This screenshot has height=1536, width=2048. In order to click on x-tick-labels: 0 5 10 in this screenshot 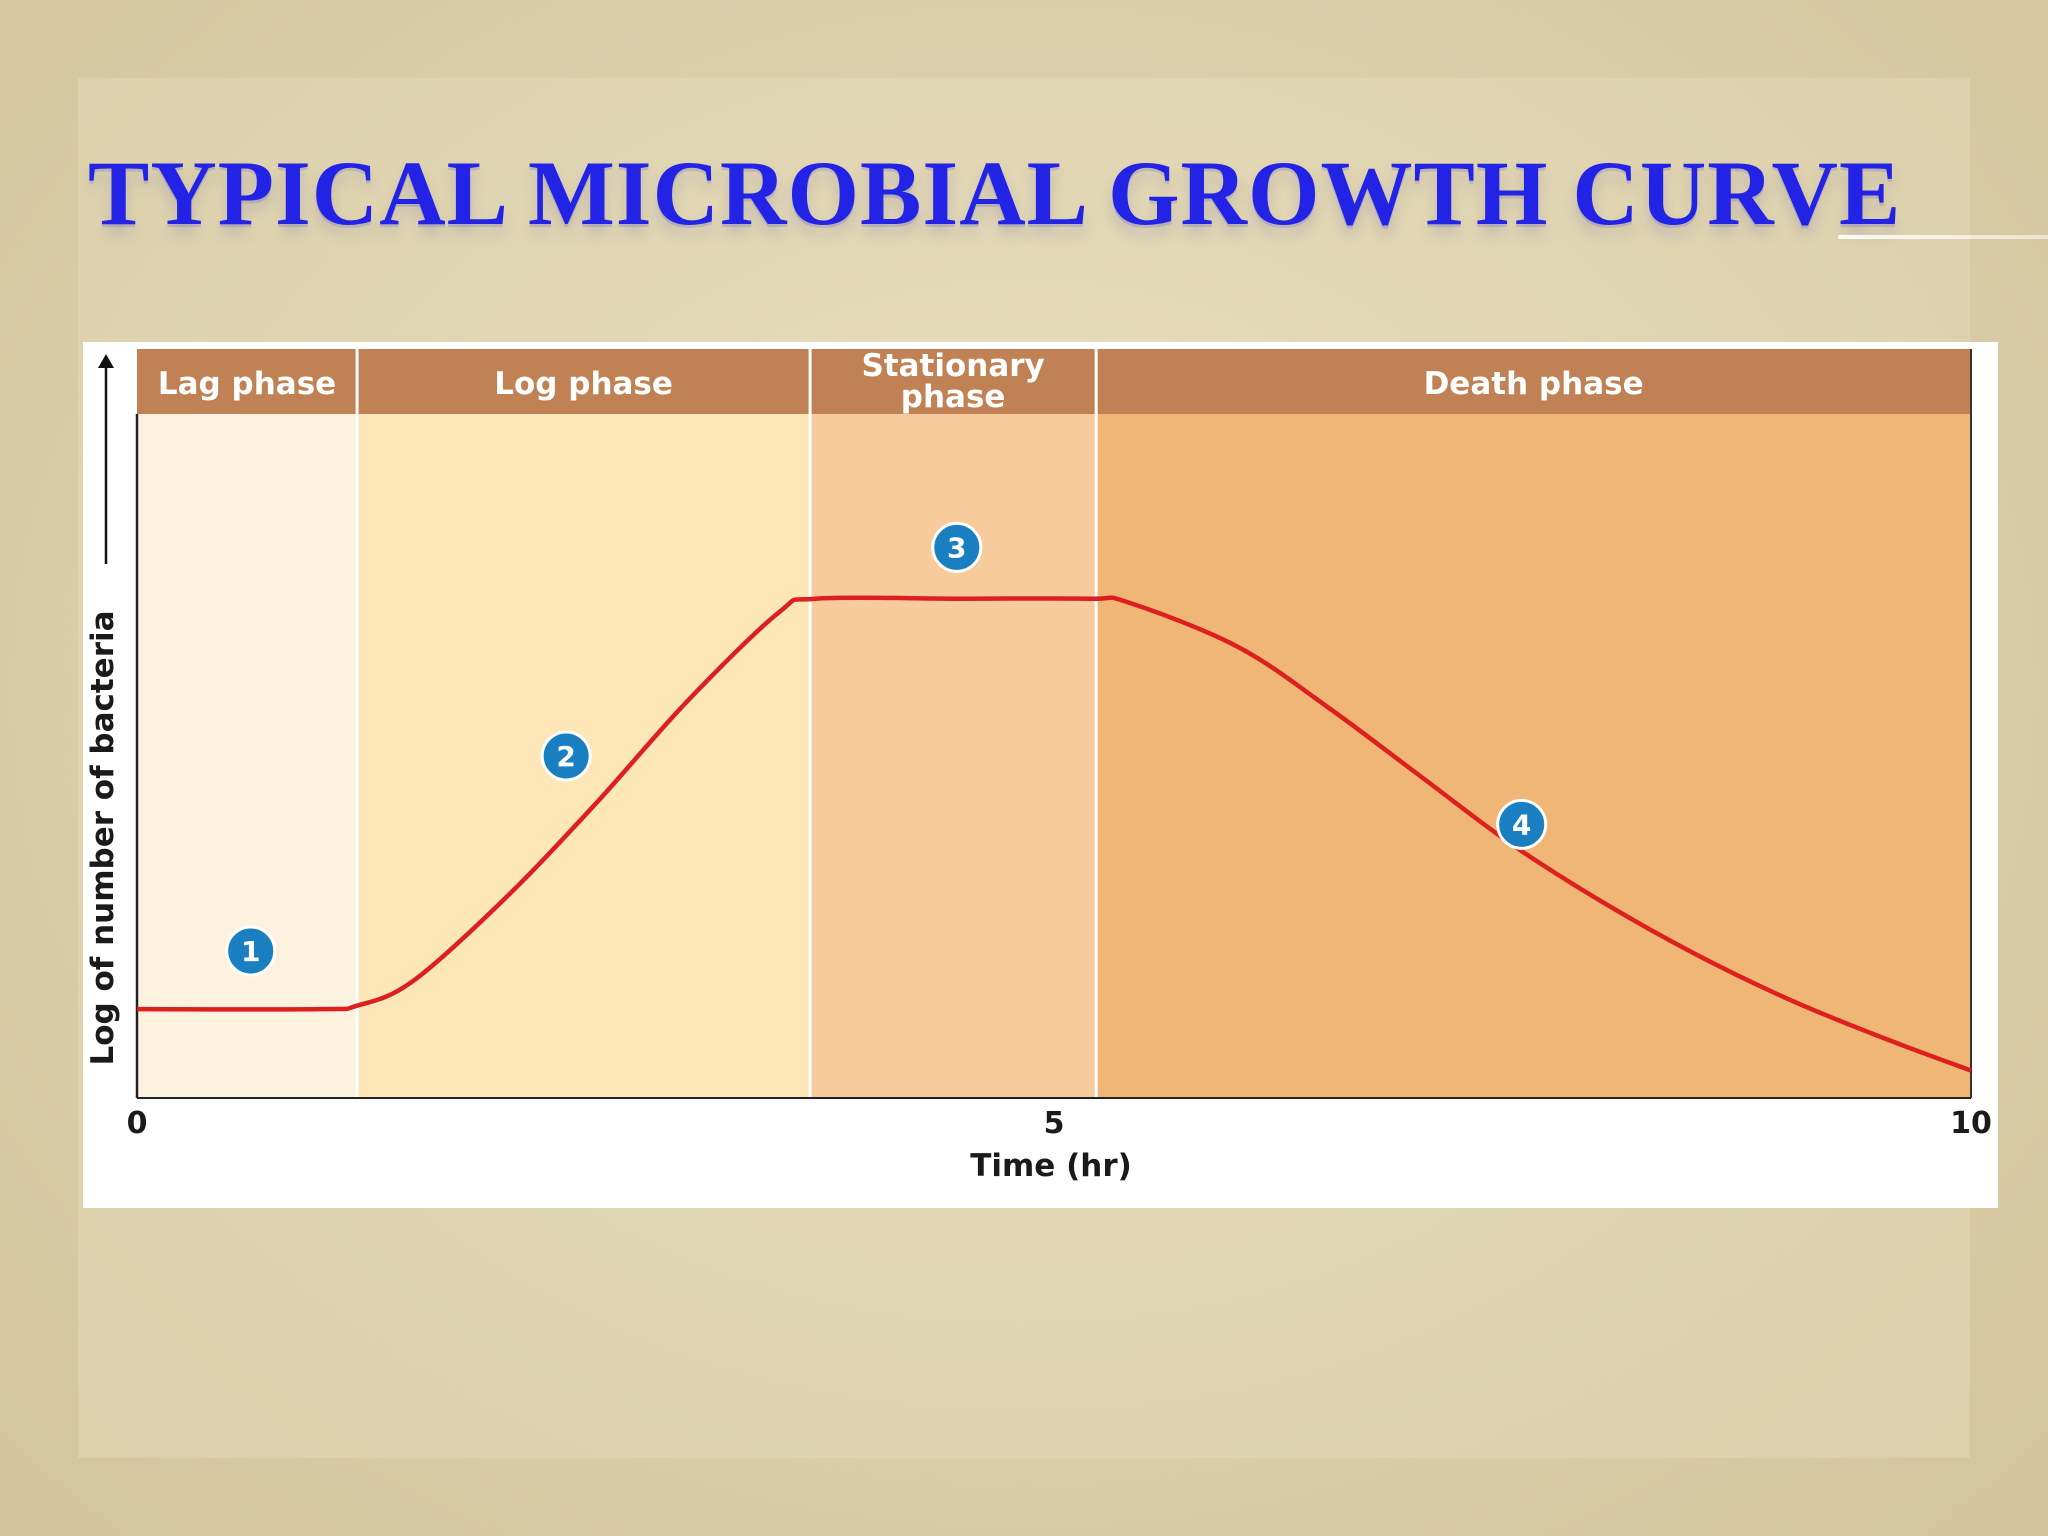, I will do `click(1059, 1123)`.